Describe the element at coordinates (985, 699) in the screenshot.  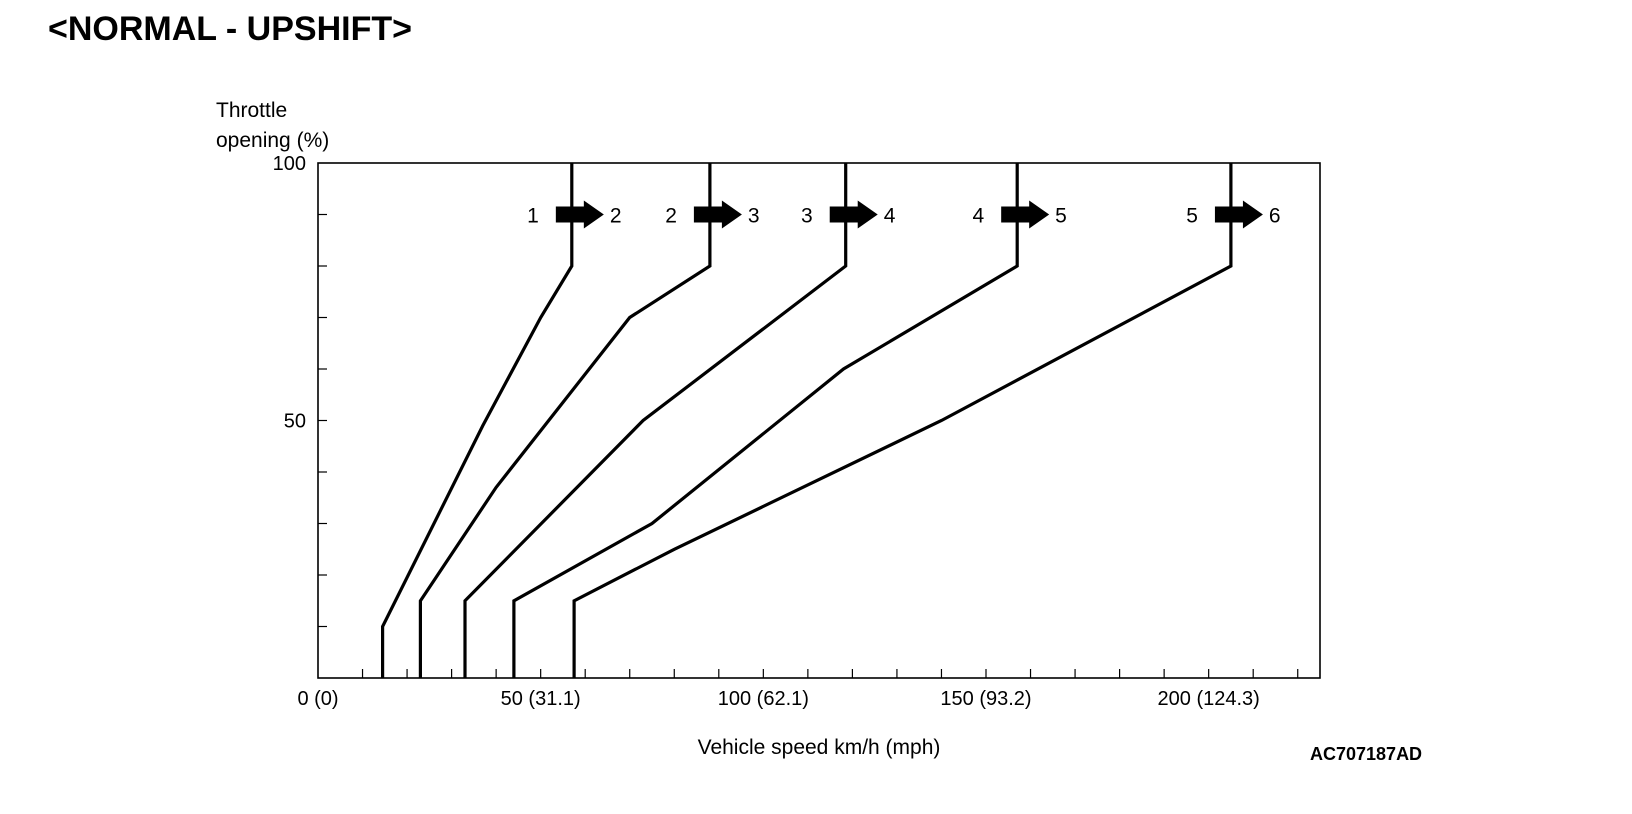
I see `x-tick-label: 150 (93.2)` at that location.